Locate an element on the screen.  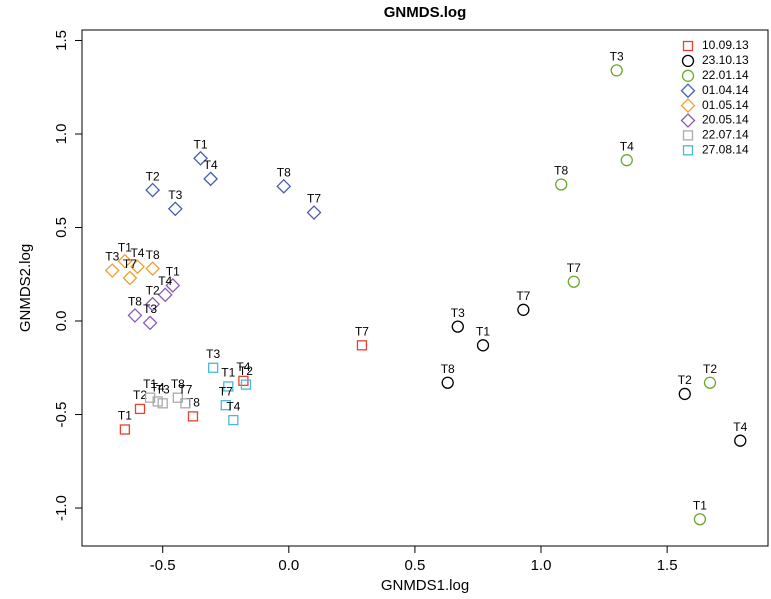
legend-text: 20.05.14 is located at coordinates (725, 120).